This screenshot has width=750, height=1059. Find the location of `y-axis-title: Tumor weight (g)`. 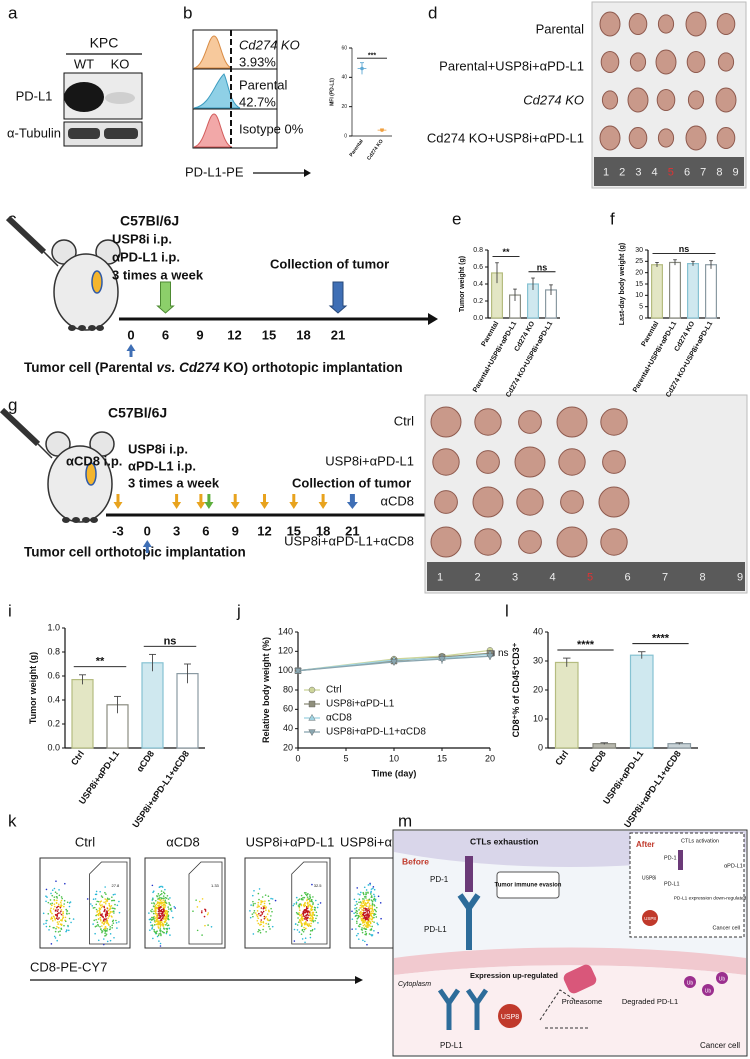

y-axis-title: Tumor weight (g) is located at coordinates (462, 284).